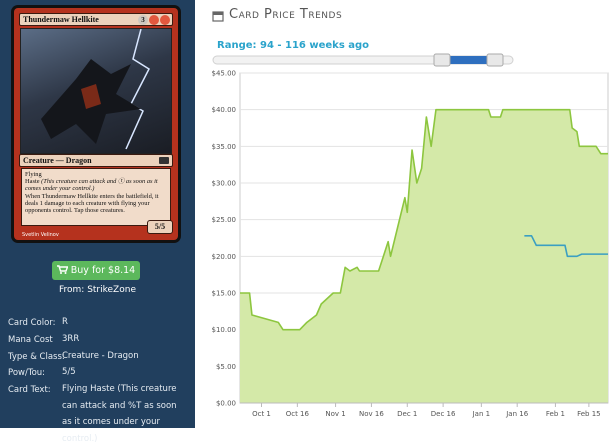 The height and width of the screenshot is (447, 614). Describe the element at coordinates (164, 160) in the screenshot. I see `set-icon` at that location.